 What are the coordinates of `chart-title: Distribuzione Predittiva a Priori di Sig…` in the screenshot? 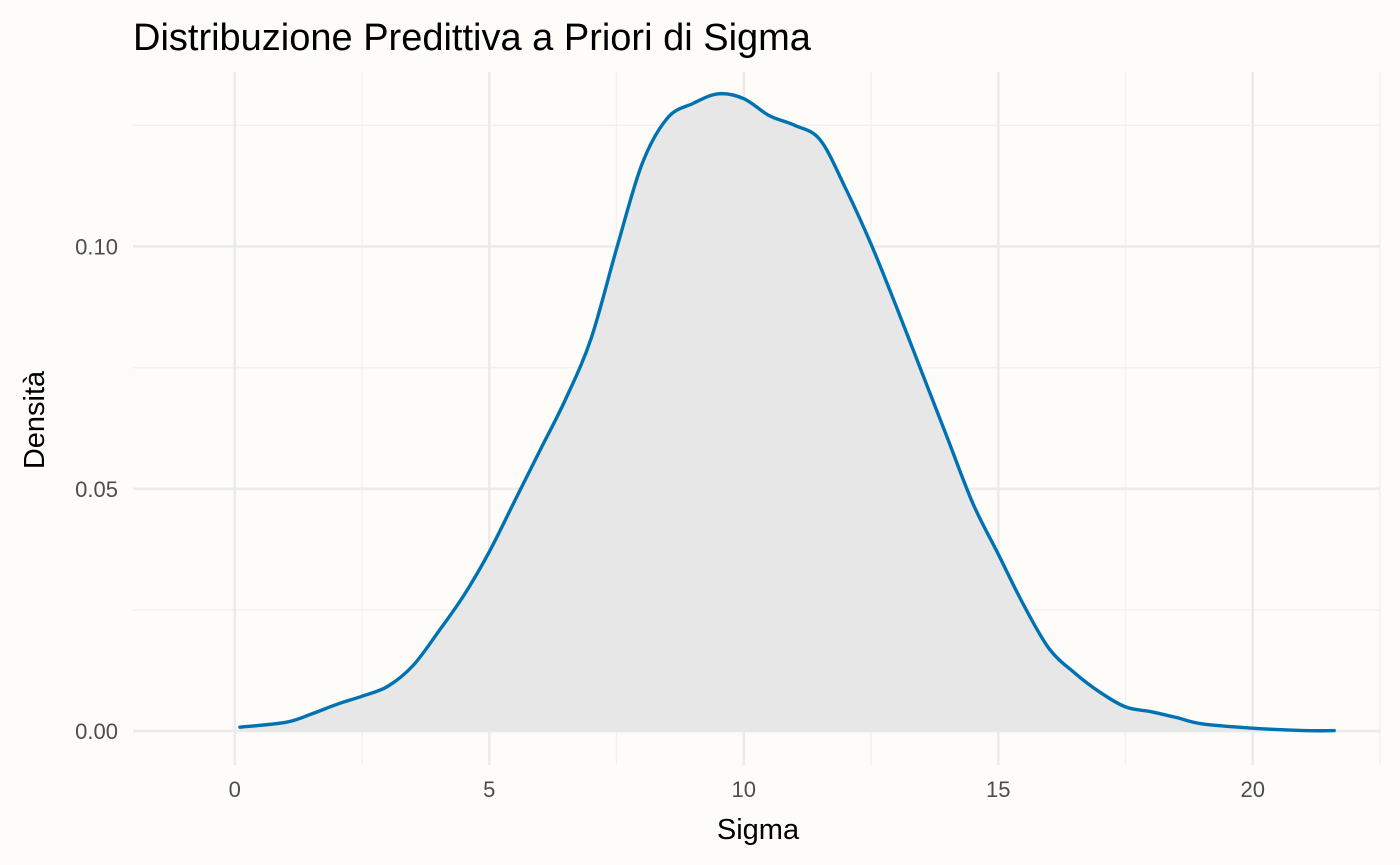 It's located at (472, 38).